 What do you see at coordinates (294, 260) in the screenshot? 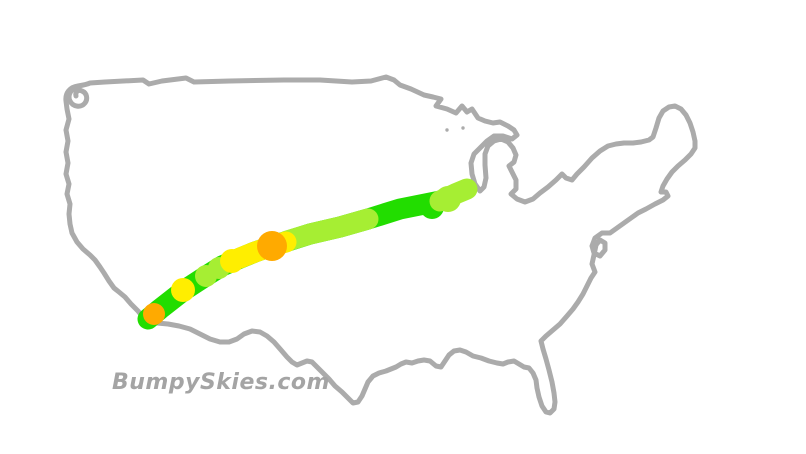
I see `flight-path-segment-calm` at bounding box center [294, 260].